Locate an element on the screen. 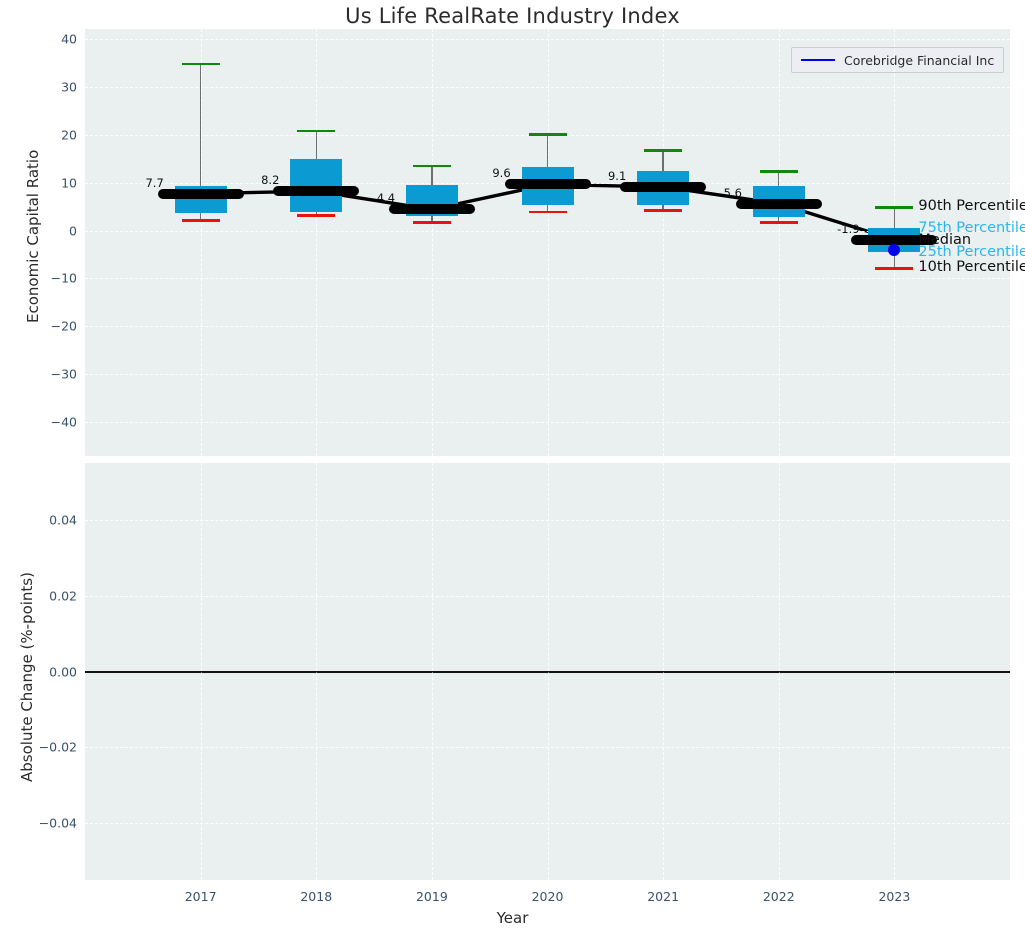  x-axis-tick-2017: 2017 is located at coordinates (200, 896).